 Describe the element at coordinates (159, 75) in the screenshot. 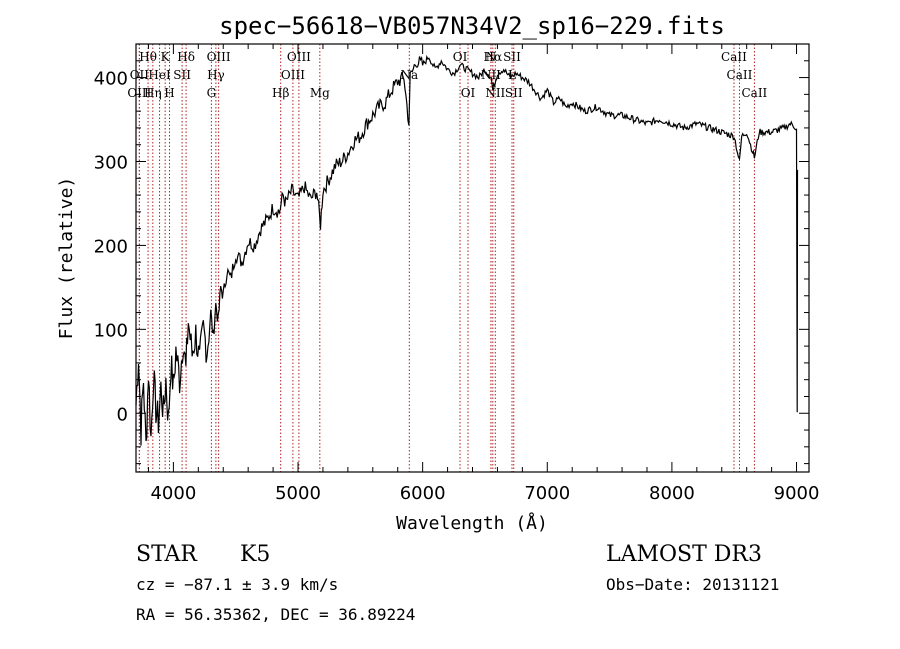

I see `spectral-line-label: HeI` at that location.